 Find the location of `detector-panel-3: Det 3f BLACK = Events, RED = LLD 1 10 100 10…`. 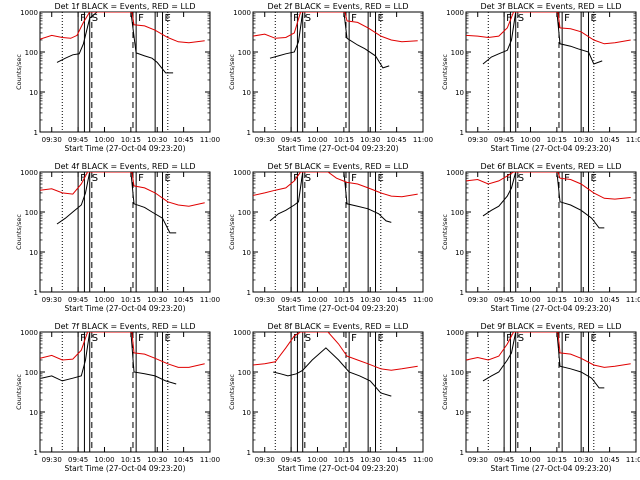

detector-panel-3: Det 3f BLACK = Events, RED = LLD 1 10 100 10… is located at coordinates (540, 77).